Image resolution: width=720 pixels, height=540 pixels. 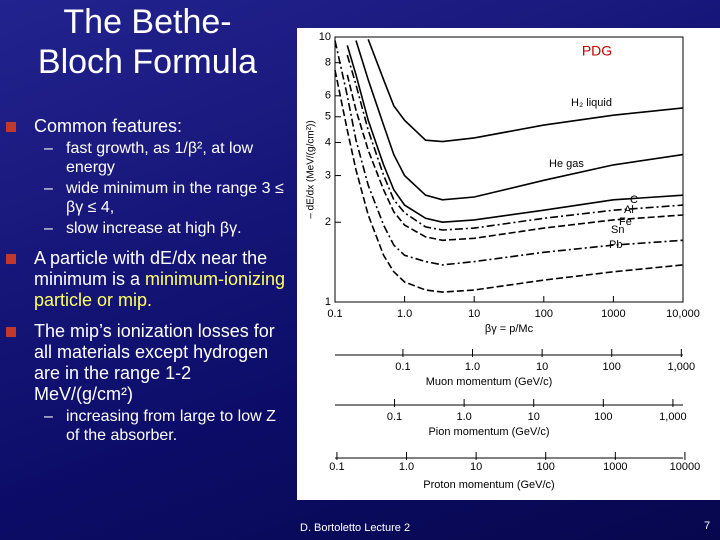 What do you see at coordinates (404, 314) in the screenshot?
I see `x-tick-label: 1.0` at bounding box center [404, 314].